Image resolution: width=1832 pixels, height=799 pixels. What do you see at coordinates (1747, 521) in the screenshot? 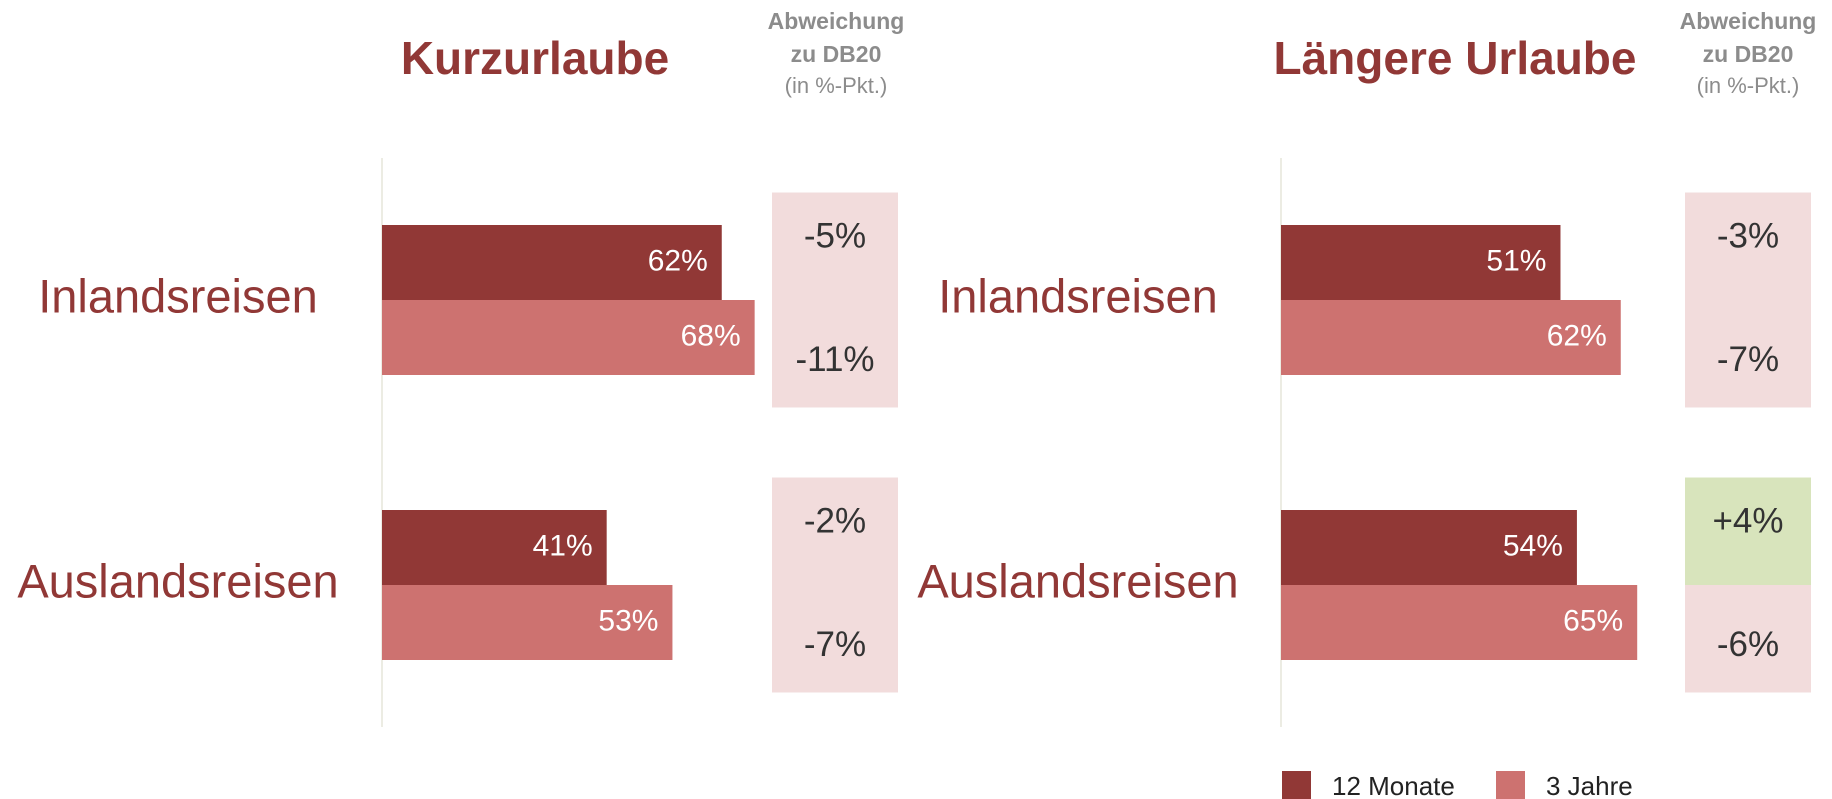
I see `deviation-label: +4%` at bounding box center [1747, 521].